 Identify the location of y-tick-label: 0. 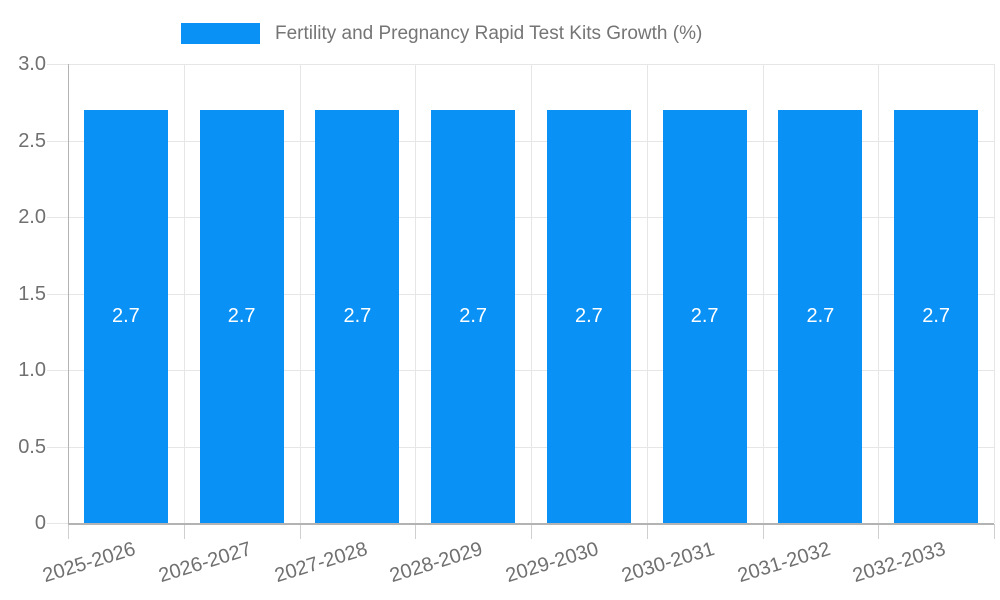
(40, 523).